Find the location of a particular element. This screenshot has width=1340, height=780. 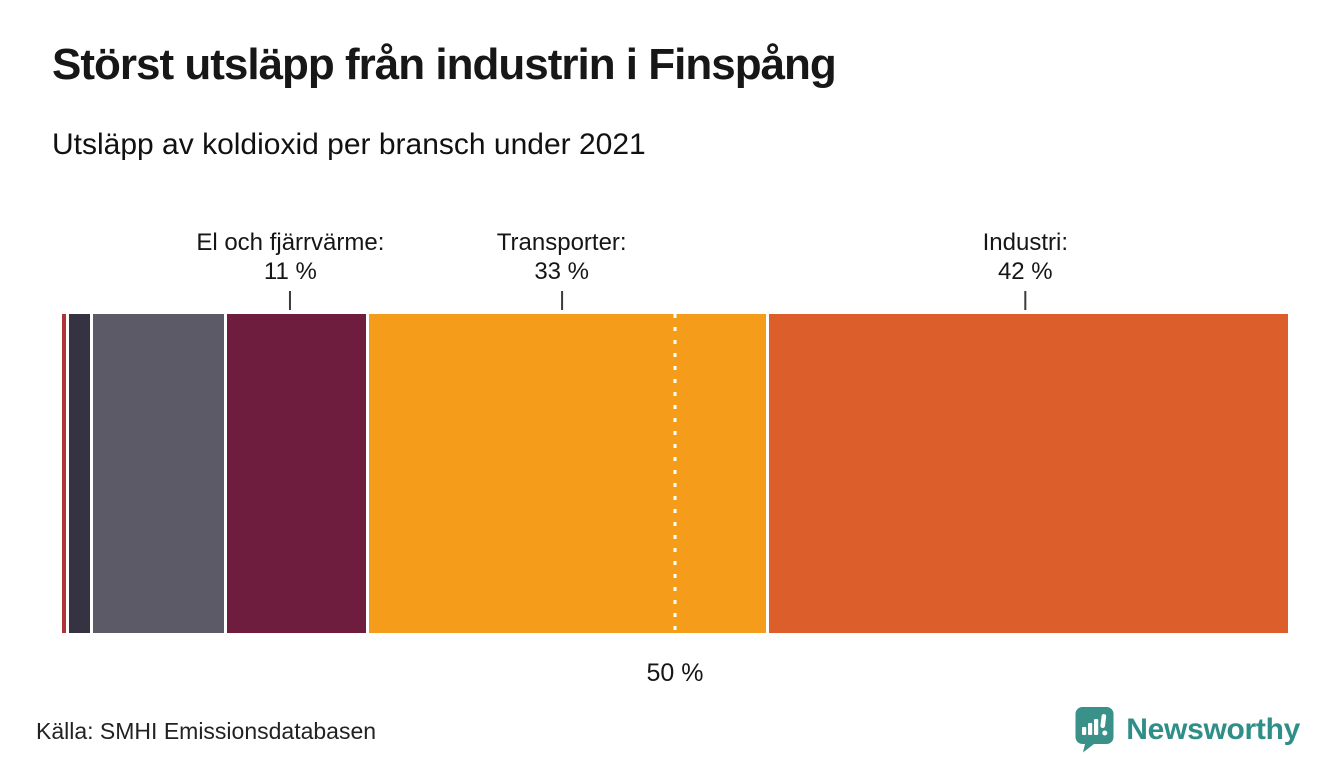

page-title: Störst utsläpp från industrin i Finspång is located at coordinates (444, 64).